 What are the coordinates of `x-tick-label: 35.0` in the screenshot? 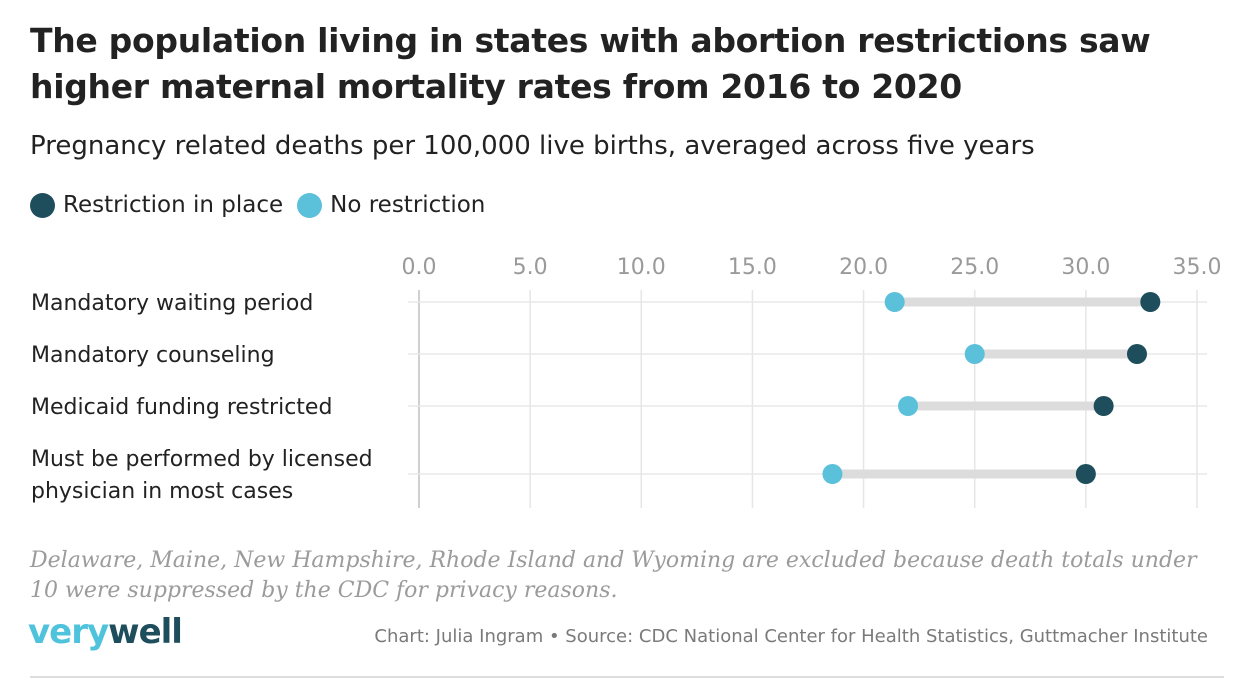 It's located at (1197, 267).